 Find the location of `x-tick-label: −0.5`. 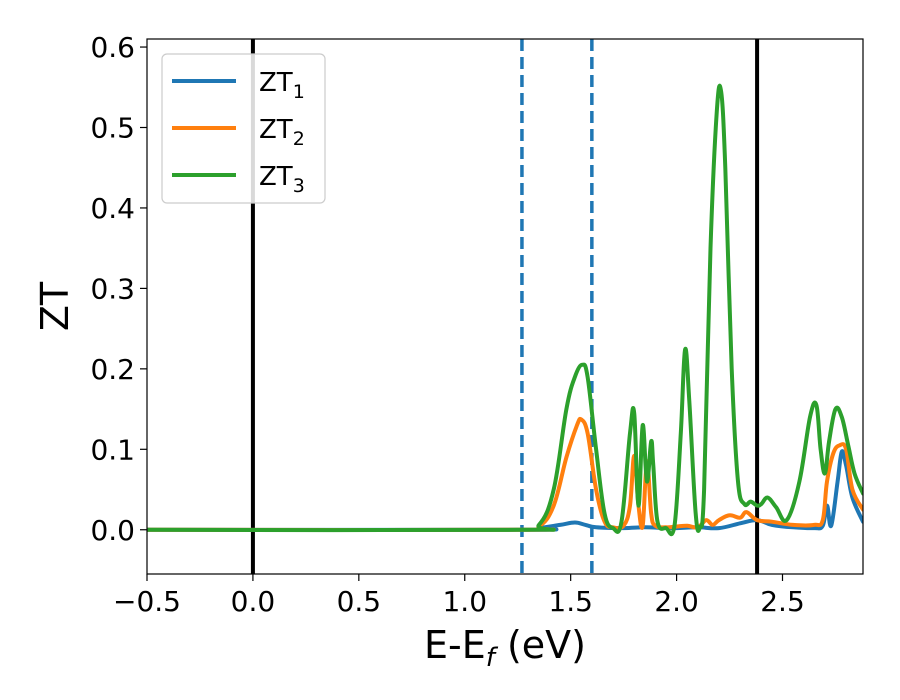

x-tick-label: −0.5 is located at coordinates (147, 601).